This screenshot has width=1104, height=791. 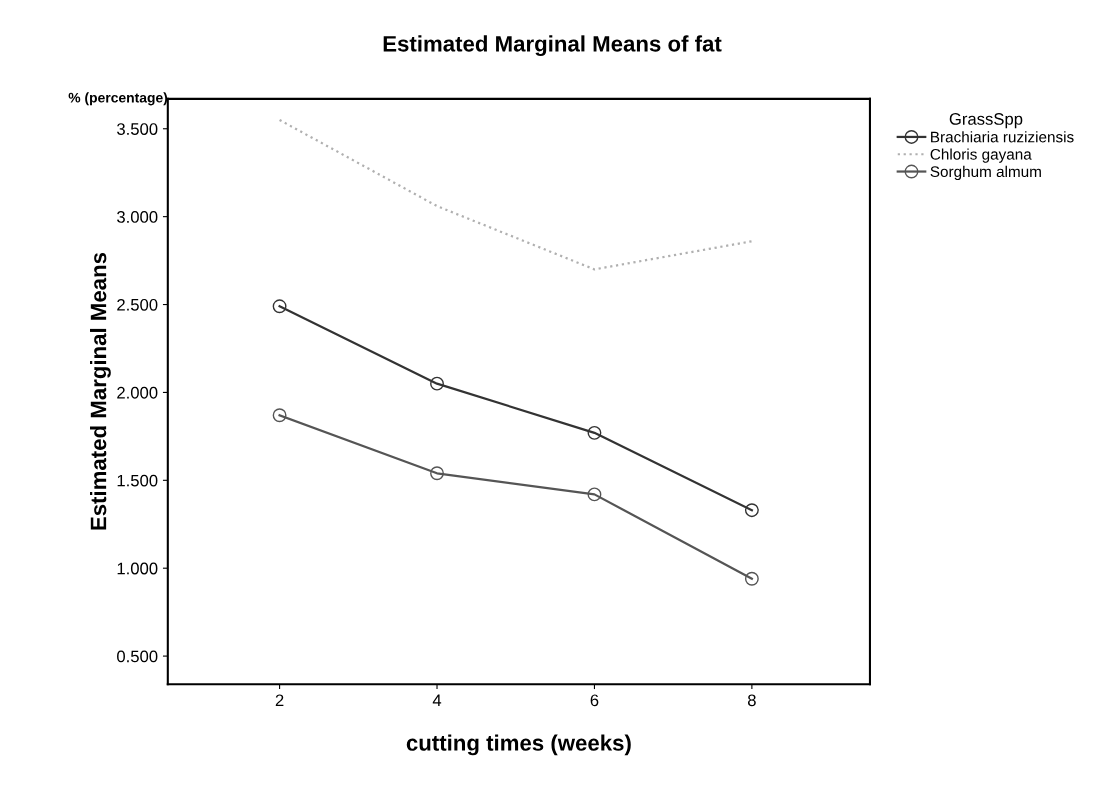 I want to click on text: % (percentage), so click(x=118, y=99).